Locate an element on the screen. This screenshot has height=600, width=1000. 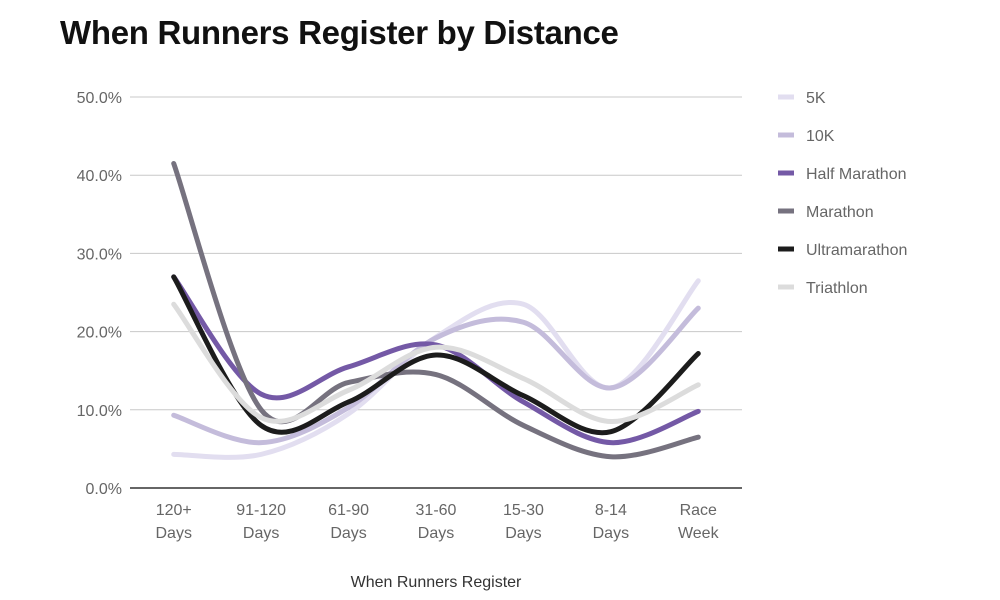
y-axis-ticks: 0.0% 10.0% 20.0% 30.0% 40.0% 50.0% is located at coordinates (99, 294).